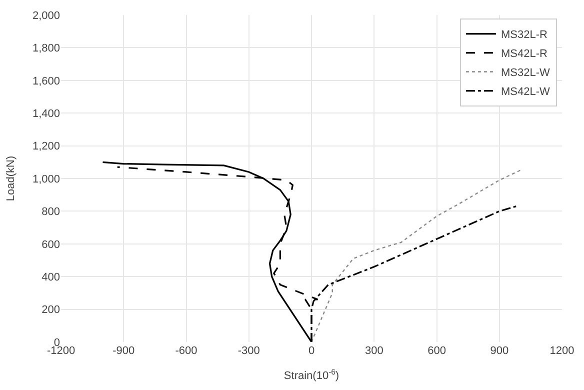 This screenshot has height=390, width=584. Describe the element at coordinates (46, 16) in the screenshot. I see `y-tick-label: 2,000` at that location.